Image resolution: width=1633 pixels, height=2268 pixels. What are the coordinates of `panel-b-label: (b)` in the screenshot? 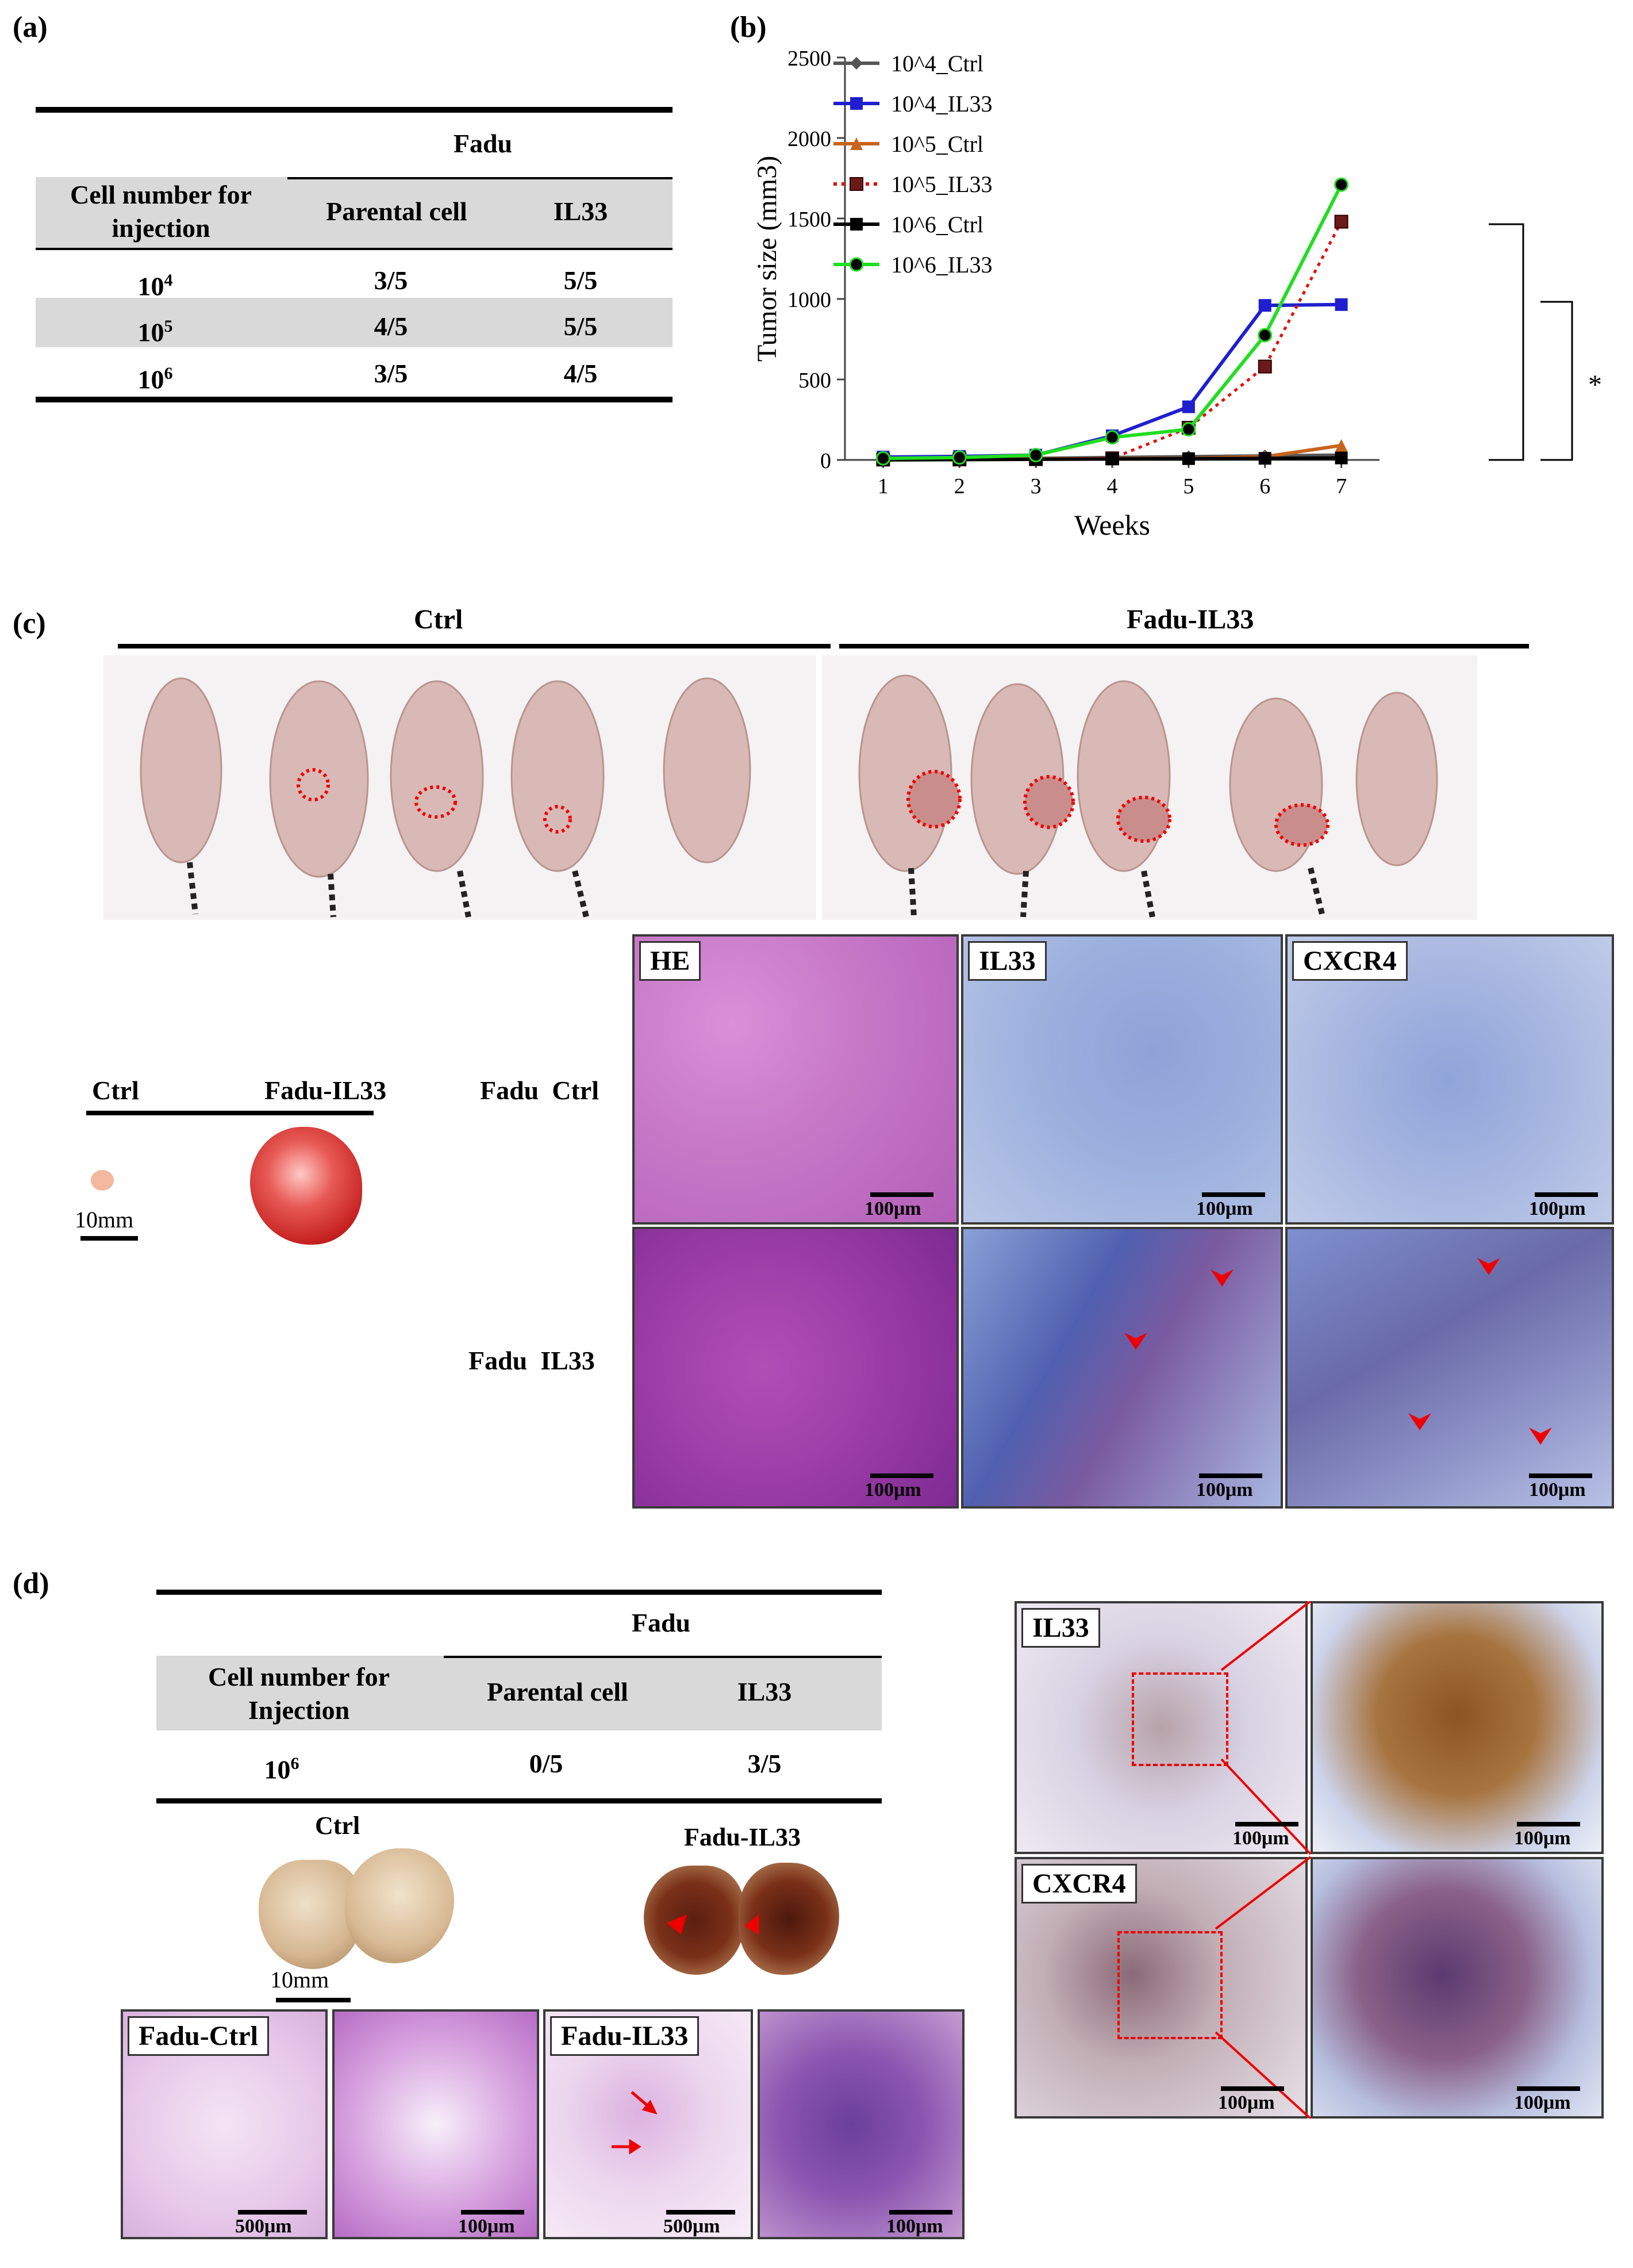 It's located at (748, 27).